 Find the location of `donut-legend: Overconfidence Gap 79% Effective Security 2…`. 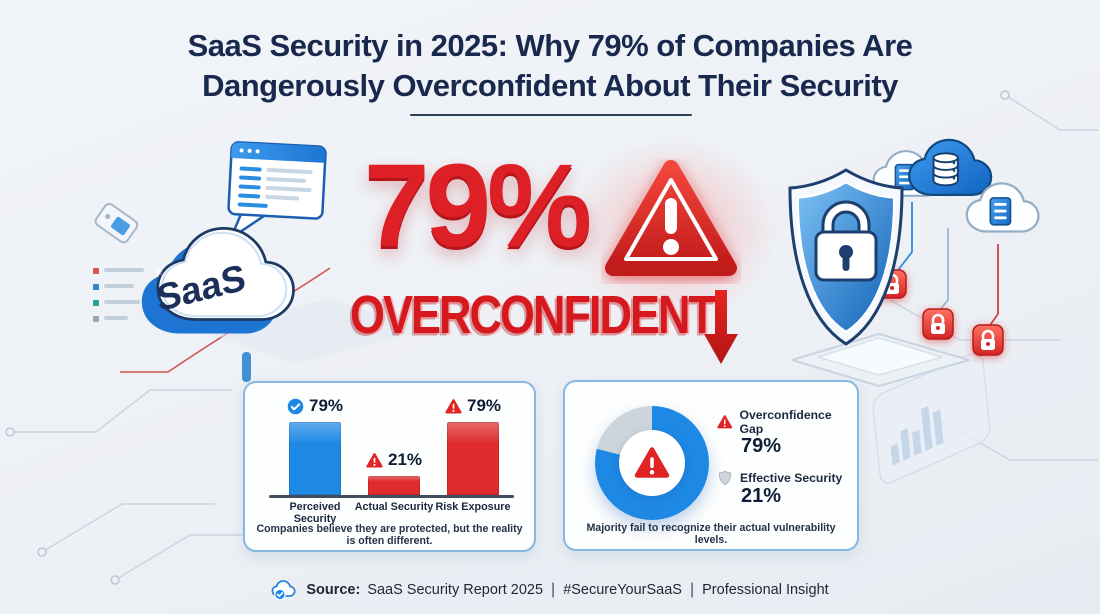

donut-legend: Overconfidence Gap 79% Effective Security 2… is located at coordinates (786, 457).